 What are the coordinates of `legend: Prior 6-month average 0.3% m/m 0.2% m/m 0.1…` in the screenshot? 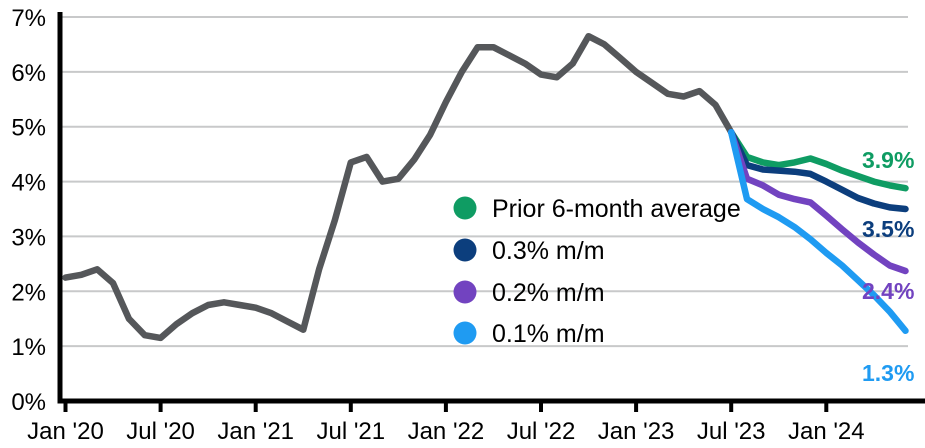 It's located at (597, 271).